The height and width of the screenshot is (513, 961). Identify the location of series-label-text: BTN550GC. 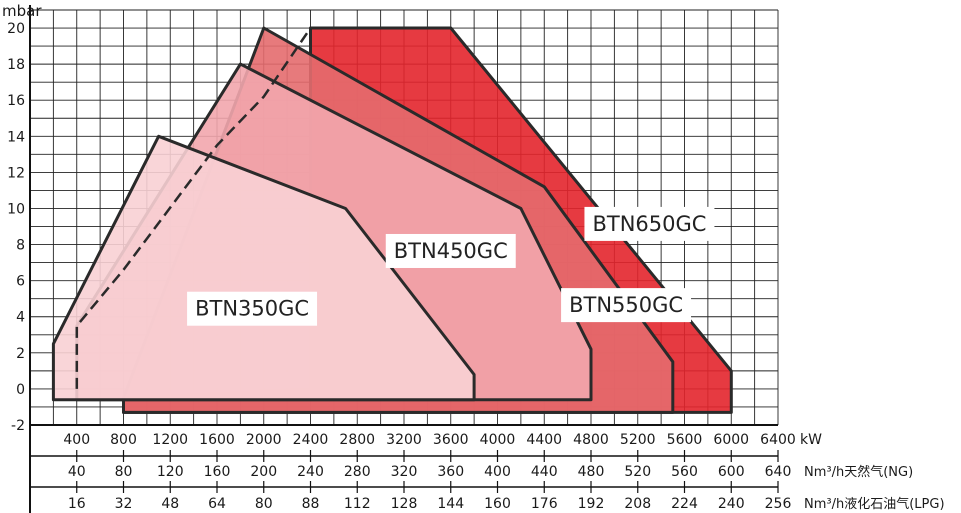
(626, 305).